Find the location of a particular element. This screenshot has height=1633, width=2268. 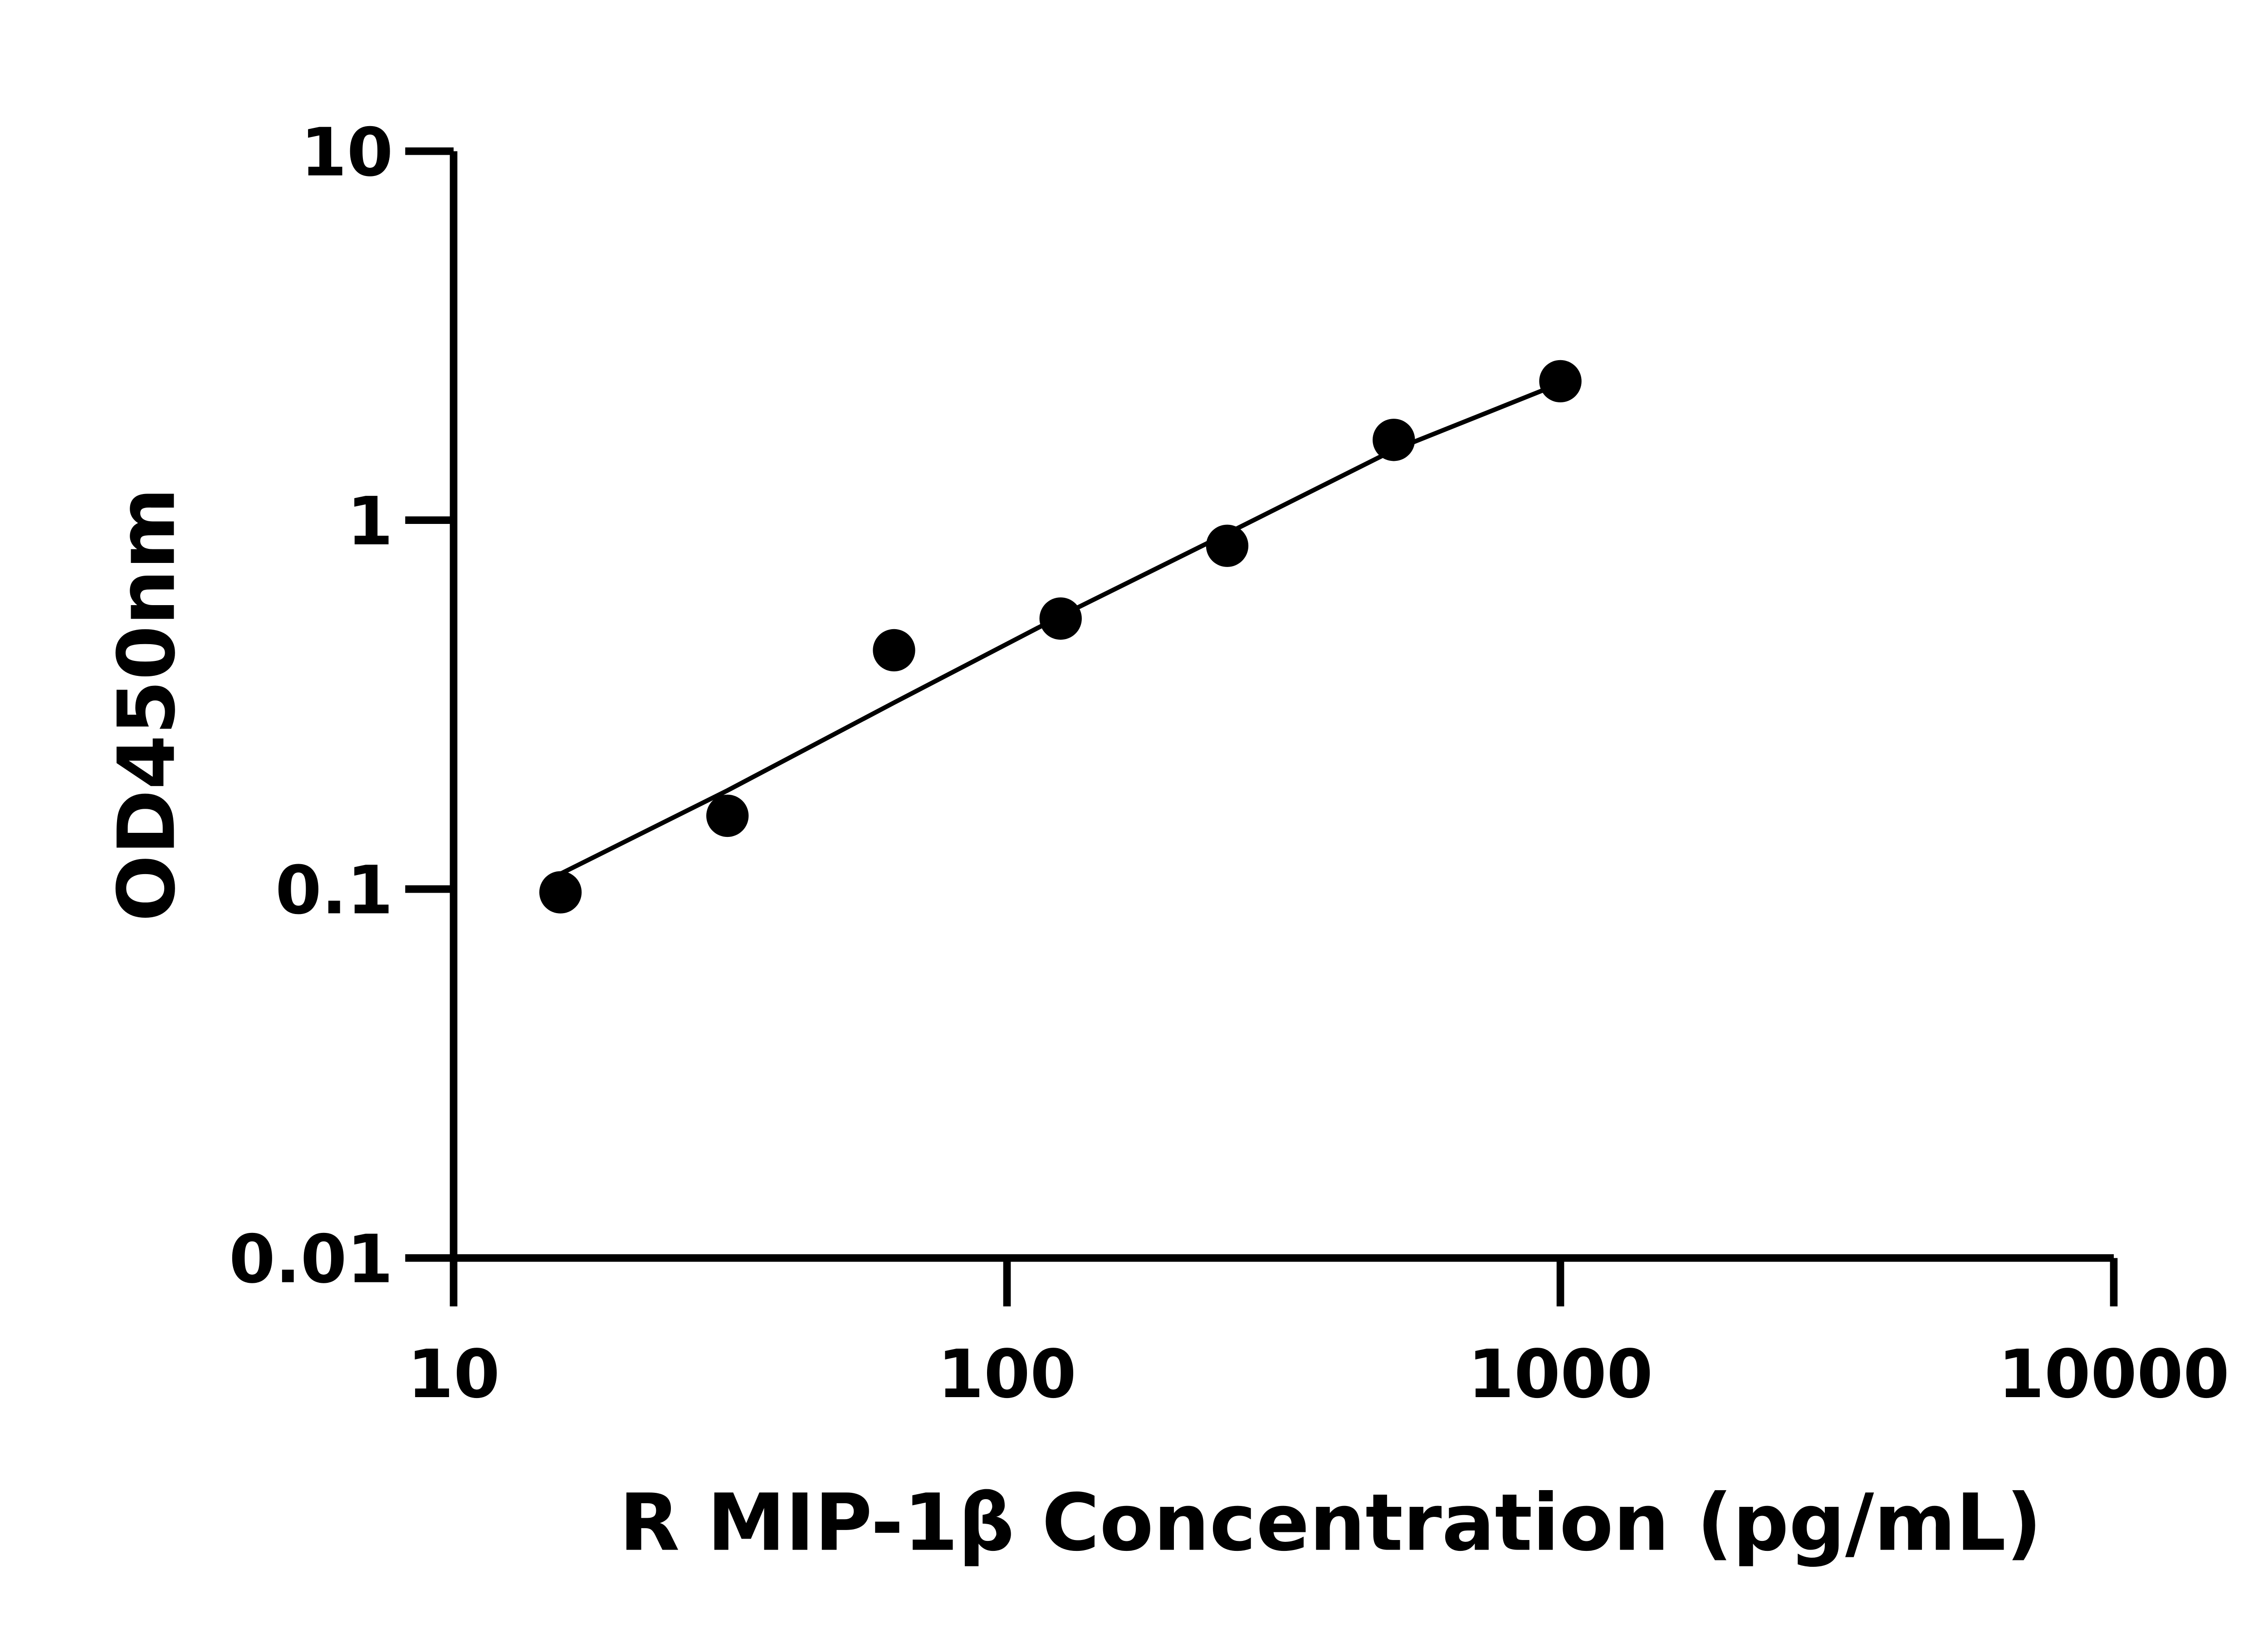

y-tick-label: 1 is located at coordinates (370, 521).